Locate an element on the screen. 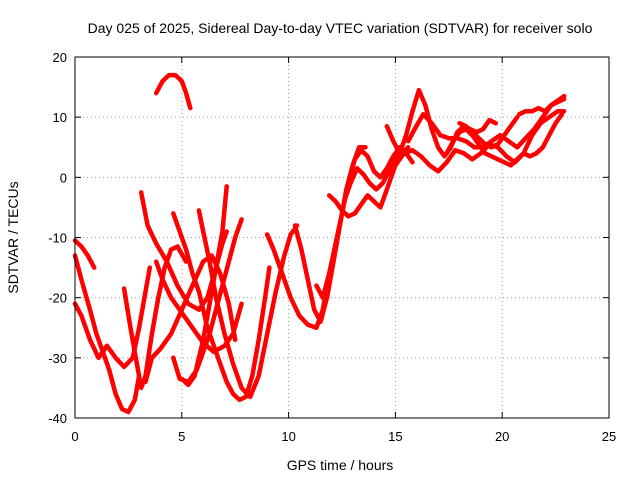  y-axis-label: SDTVAR / TECUs is located at coordinates (13, 237).